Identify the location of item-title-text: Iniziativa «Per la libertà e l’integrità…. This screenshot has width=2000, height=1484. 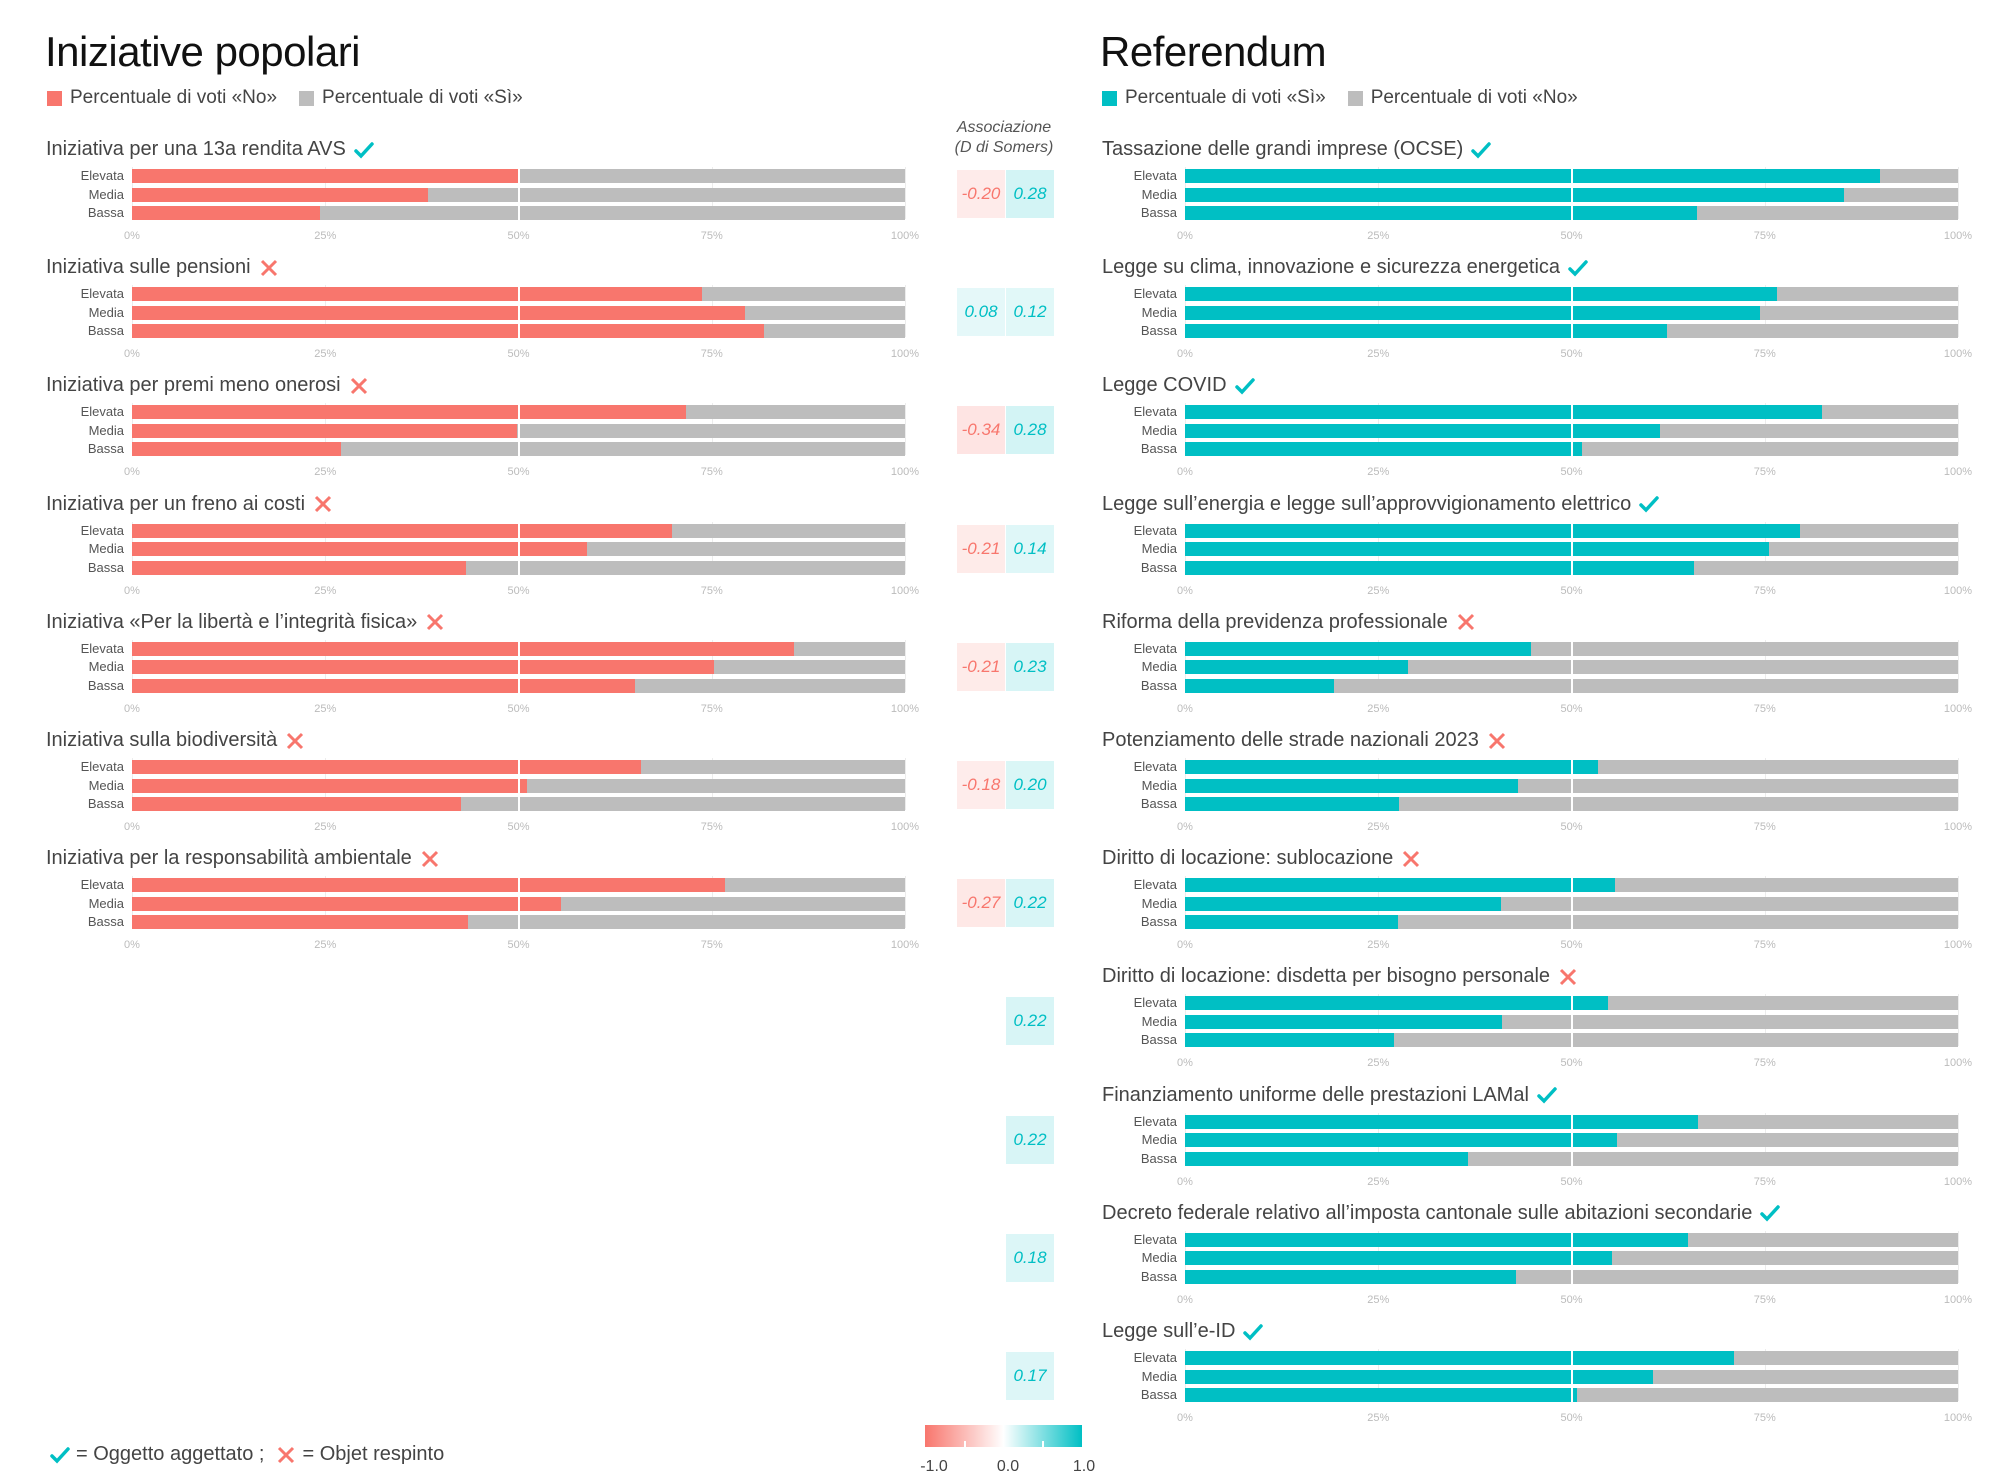
(232, 621).